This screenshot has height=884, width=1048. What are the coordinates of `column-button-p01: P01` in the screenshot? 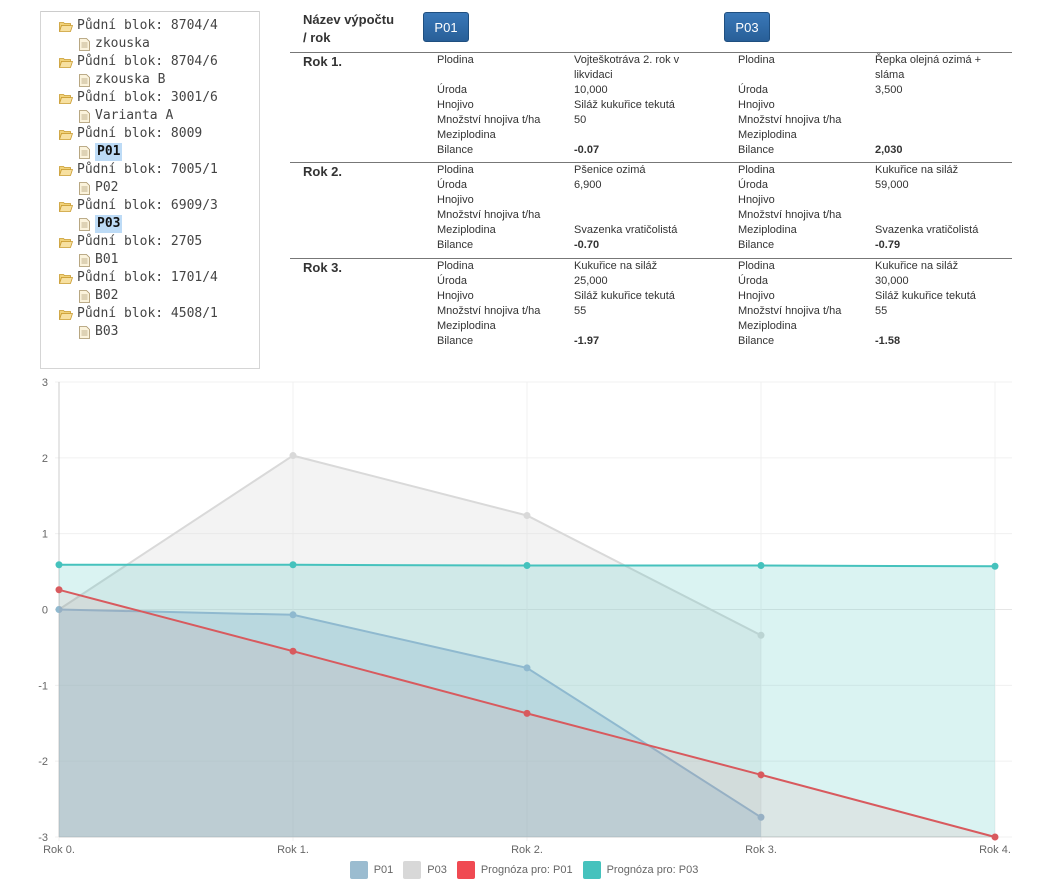 It's located at (446, 27).